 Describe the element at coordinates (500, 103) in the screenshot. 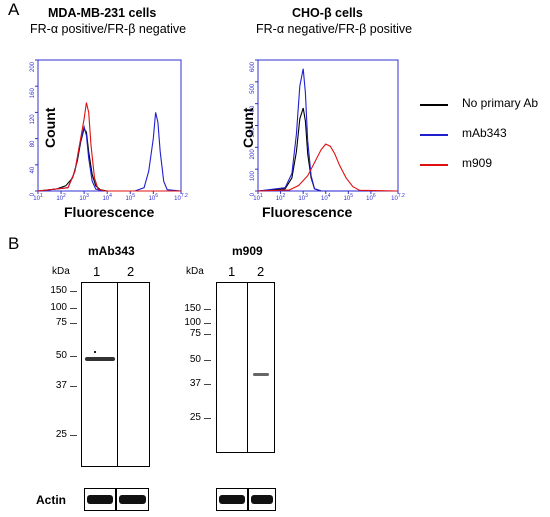

I see `legend-label: No primary Ab` at that location.